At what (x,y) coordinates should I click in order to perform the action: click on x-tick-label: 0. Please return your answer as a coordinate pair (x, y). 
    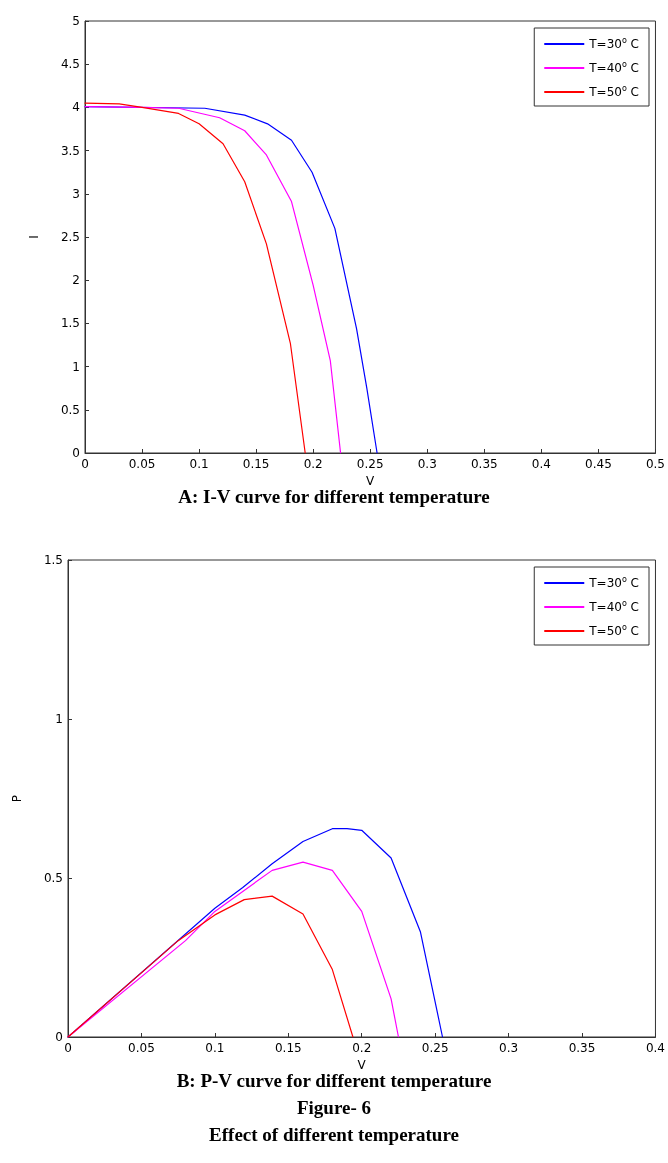
    Looking at the image, I should click on (85, 464).